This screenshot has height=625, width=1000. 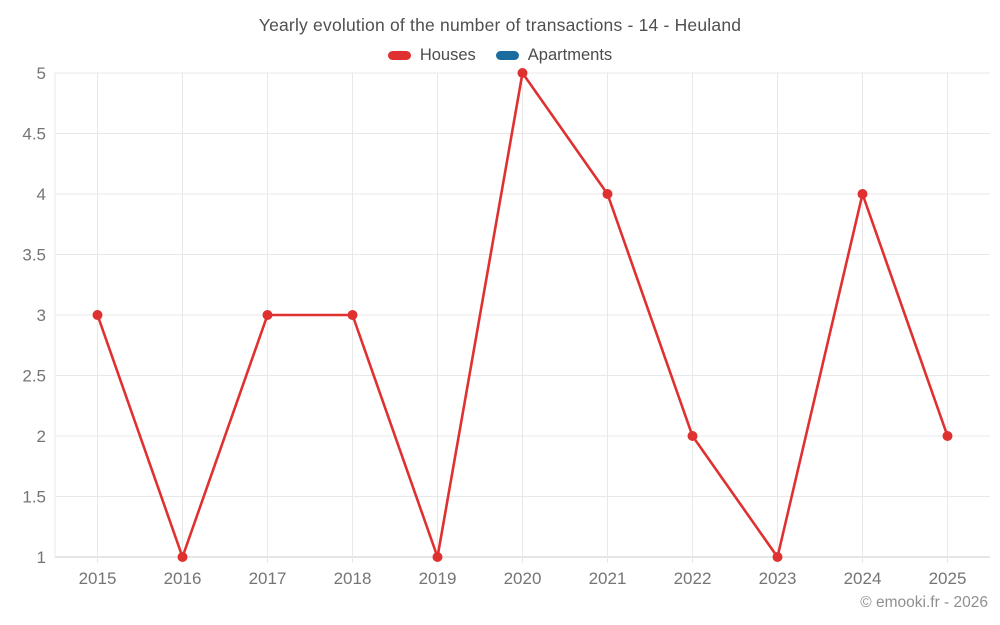 What do you see at coordinates (438, 578) in the screenshot?
I see `x-tick-label: 2019` at bounding box center [438, 578].